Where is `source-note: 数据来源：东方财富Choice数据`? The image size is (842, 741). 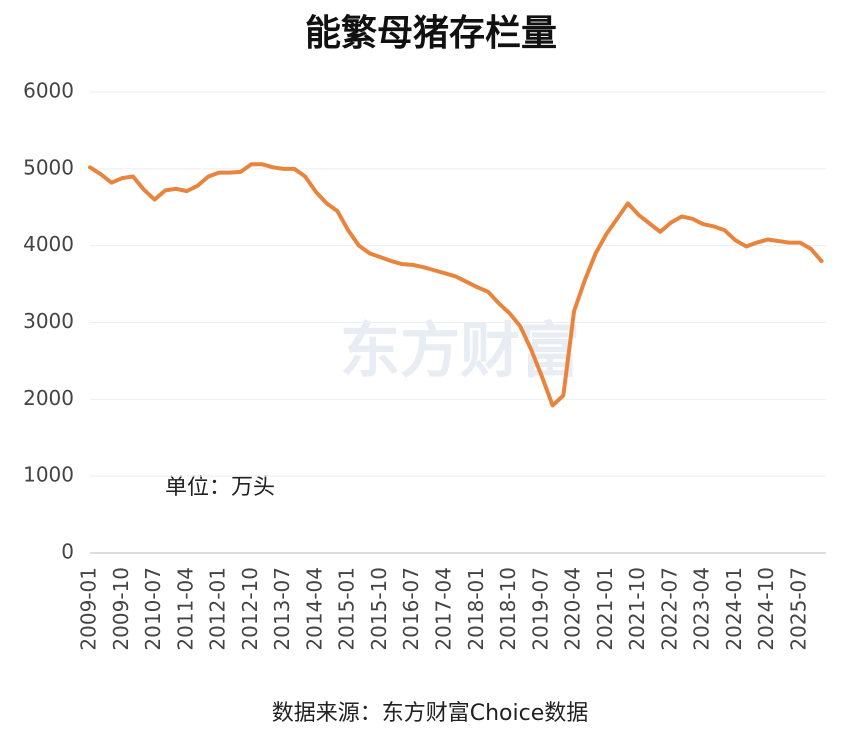 source-note: 数据来源：东方财富Choice数据 is located at coordinates (430, 713).